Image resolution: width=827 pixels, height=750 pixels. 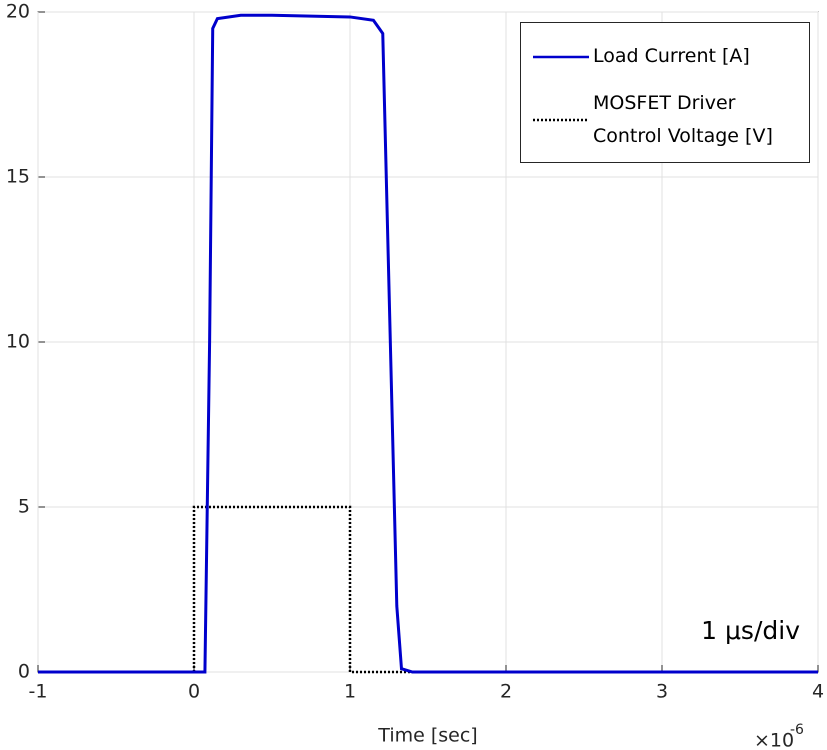 What do you see at coordinates (671, 56) in the screenshot?
I see `legend-label: Load Current [A]` at bounding box center [671, 56].